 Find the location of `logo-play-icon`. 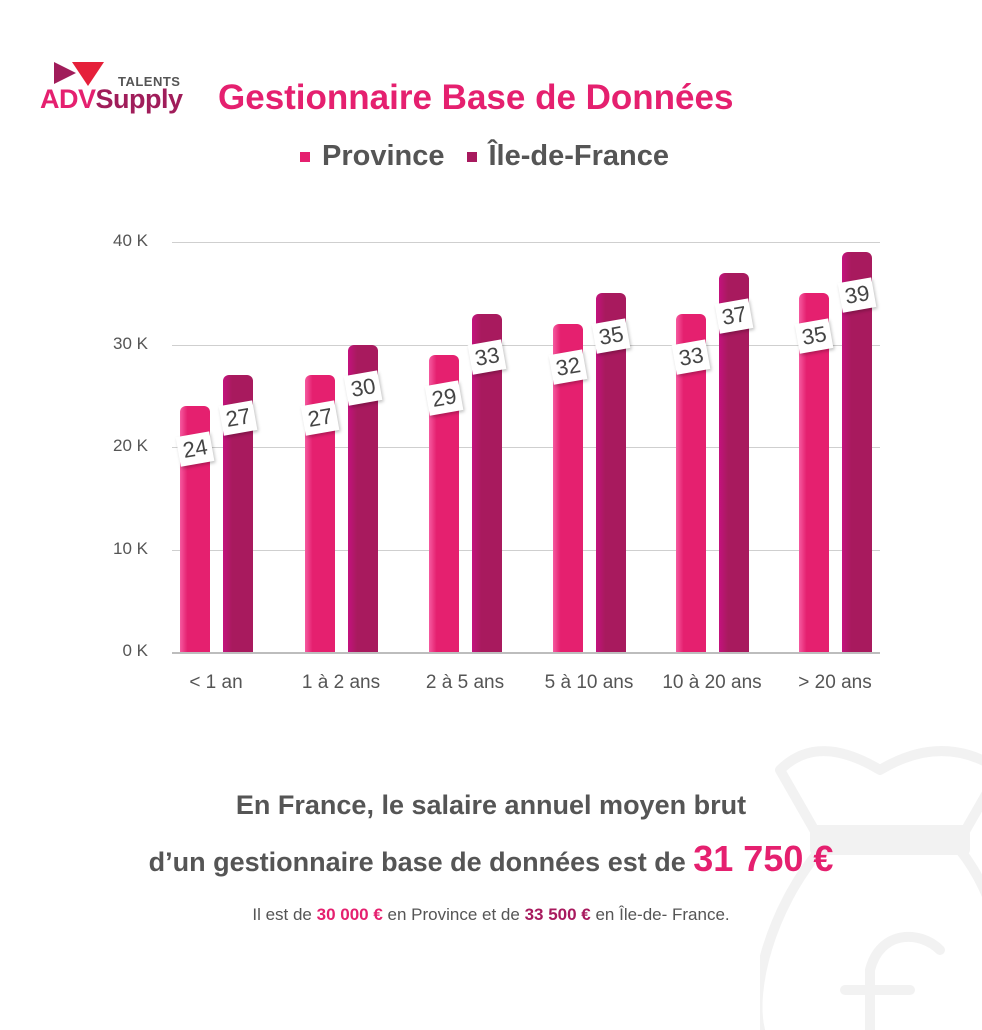

logo-play-icon is located at coordinates (79, 74).